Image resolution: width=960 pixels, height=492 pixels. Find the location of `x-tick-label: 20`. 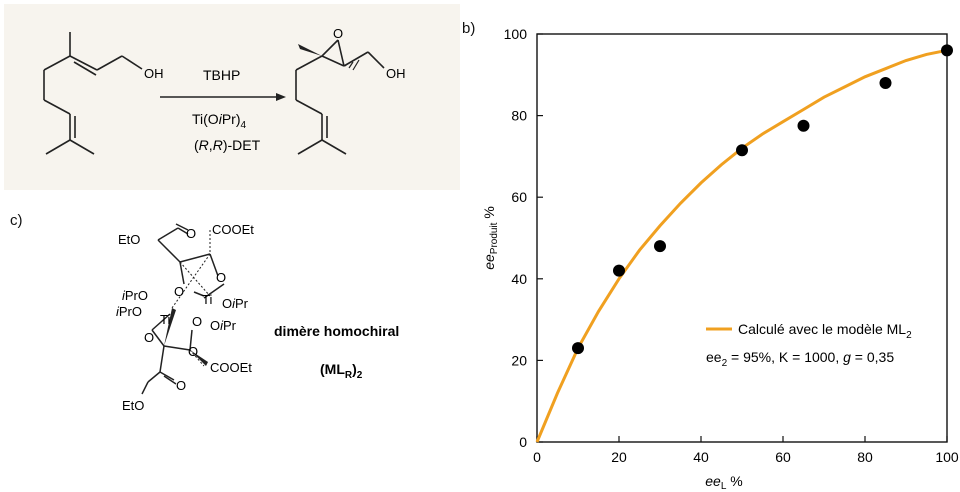

x-tick-label: 20 is located at coordinates (619, 457).